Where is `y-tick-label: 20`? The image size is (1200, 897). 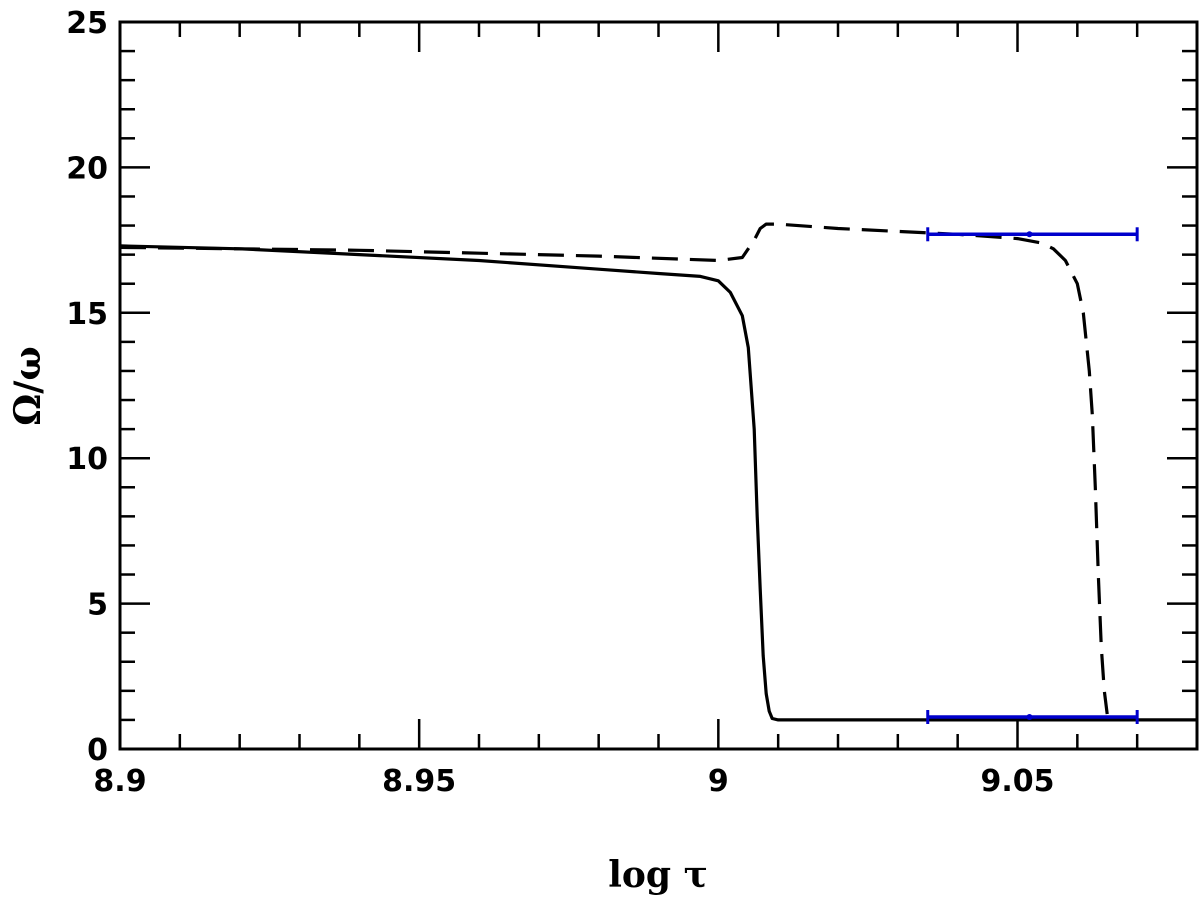
y-tick-label: 20 is located at coordinates (87, 168).